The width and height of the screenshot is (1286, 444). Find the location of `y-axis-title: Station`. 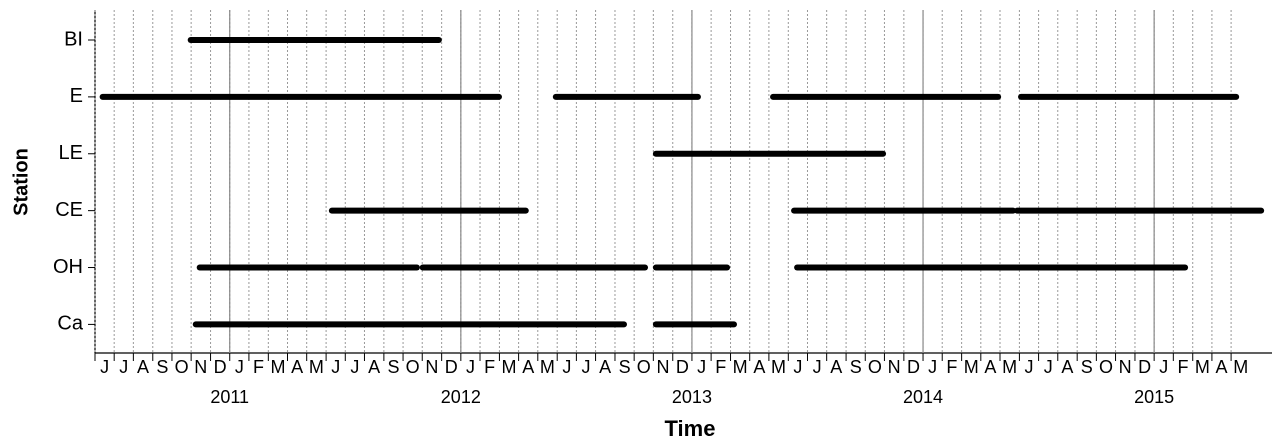

y-axis-title: Station is located at coordinates (21, 182).